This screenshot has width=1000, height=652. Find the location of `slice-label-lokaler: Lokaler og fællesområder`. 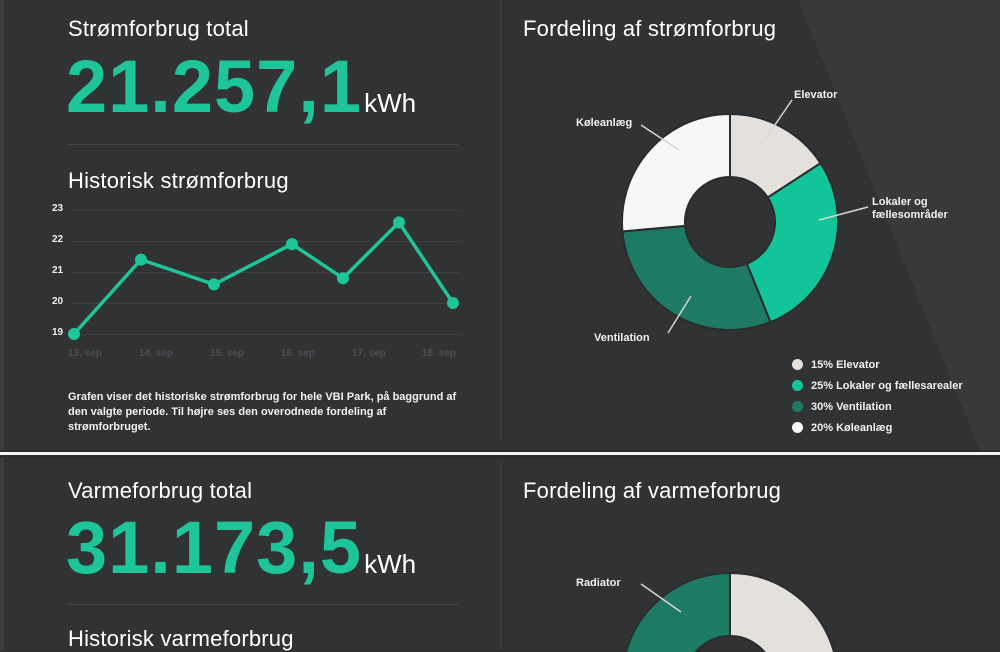

slice-label-lokaler: Lokaler og fællesområder is located at coordinates (910, 209).